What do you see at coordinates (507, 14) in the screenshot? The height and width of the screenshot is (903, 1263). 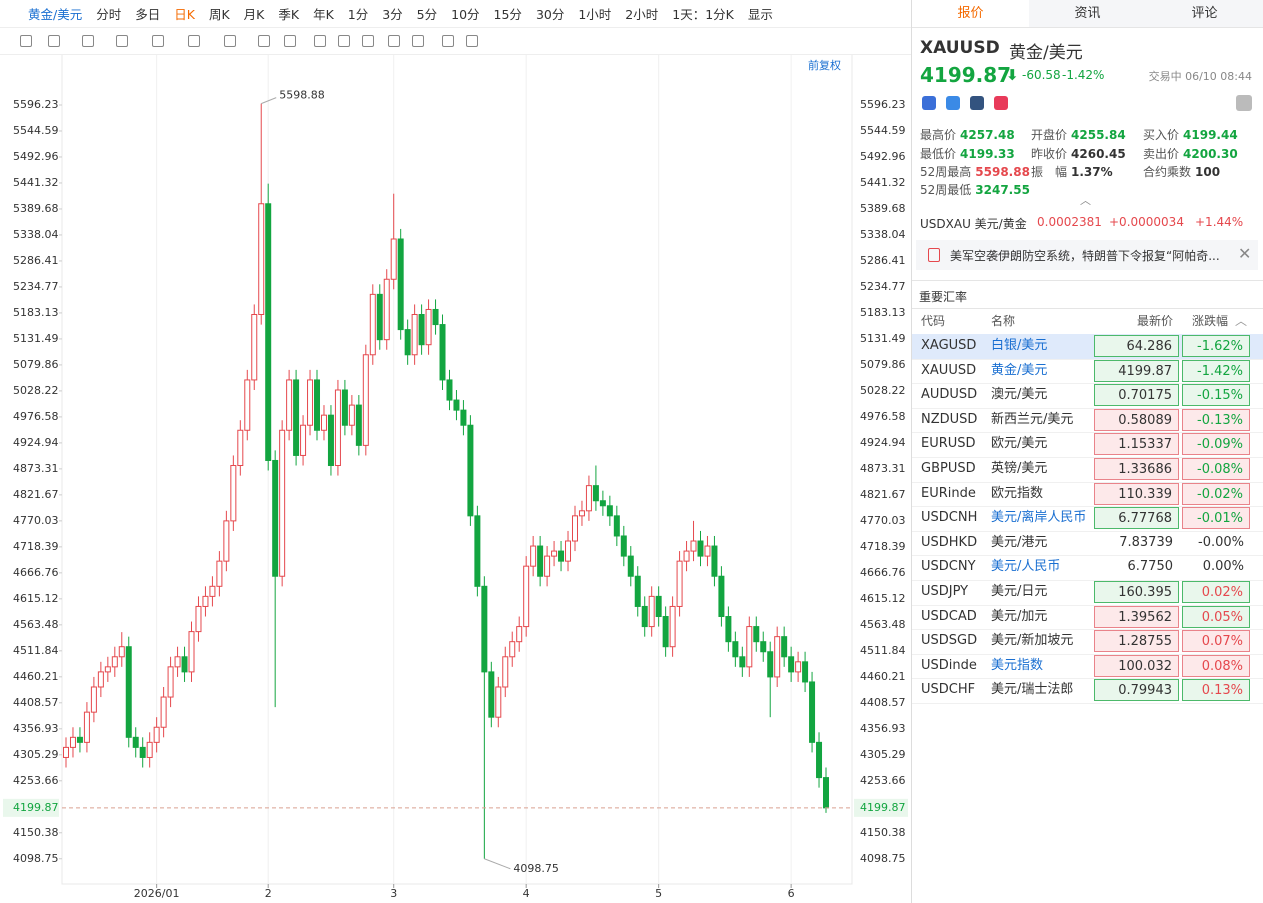 I see `period-option: 15分` at bounding box center [507, 14].